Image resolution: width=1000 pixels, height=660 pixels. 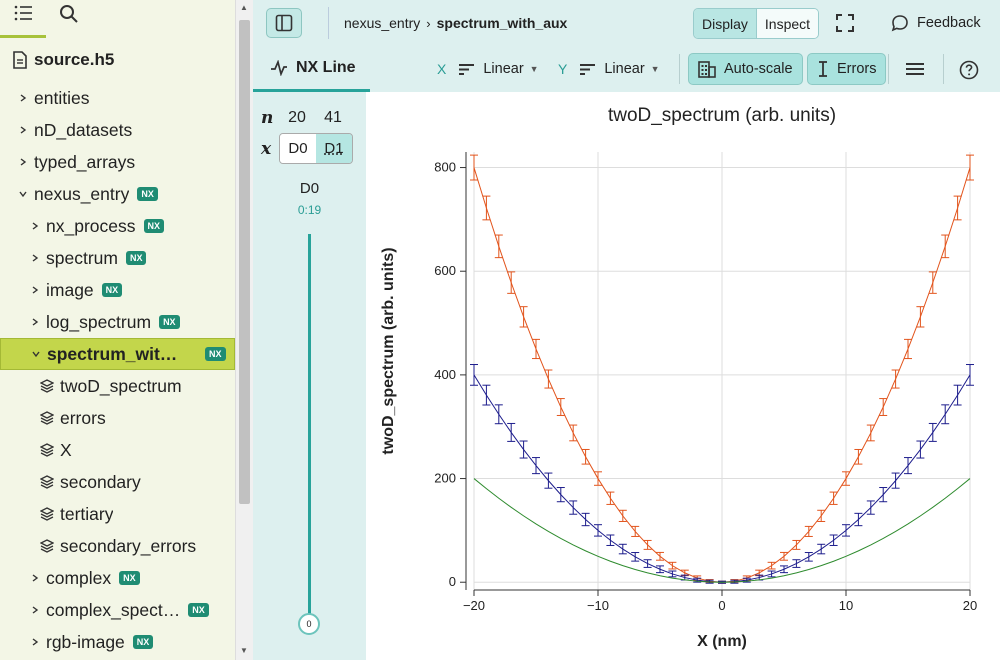 What do you see at coordinates (445, 270) in the screenshot?
I see `y-tick-label: 600` at bounding box center [445, 270].